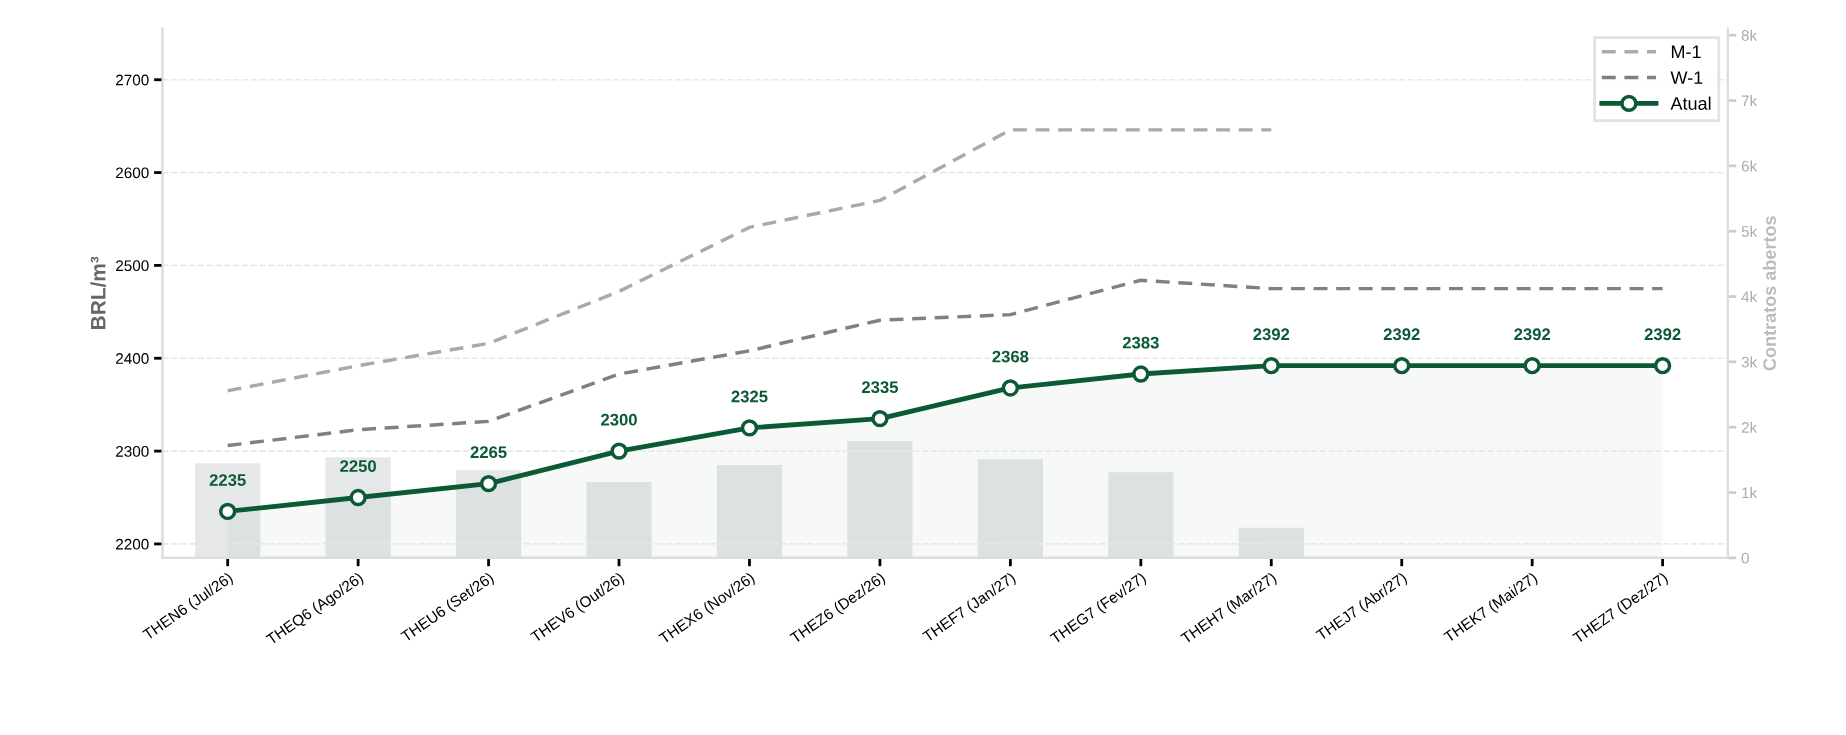 The height and width of the screenshot is (735, 1846). I want to click on y2-tick-label: 7k, so click(1749, 101).